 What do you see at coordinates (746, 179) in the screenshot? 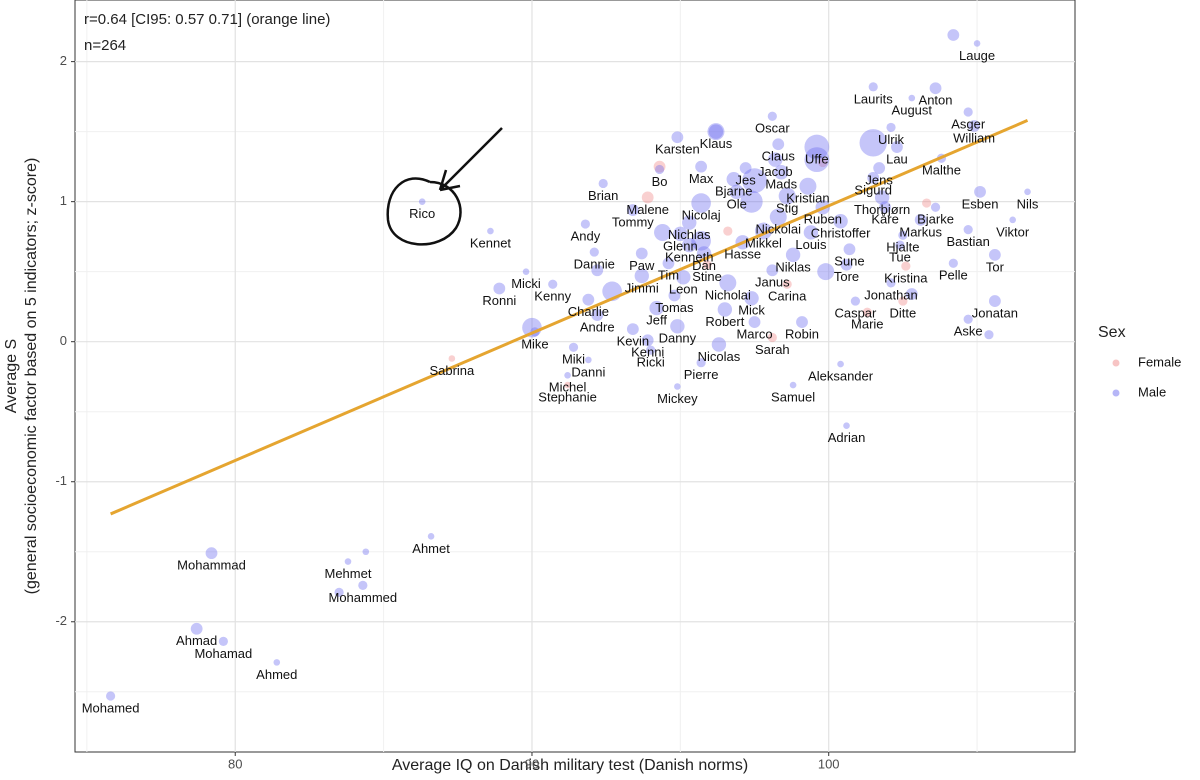
I see `point-label: Jes` at bounding box center [746, 179].